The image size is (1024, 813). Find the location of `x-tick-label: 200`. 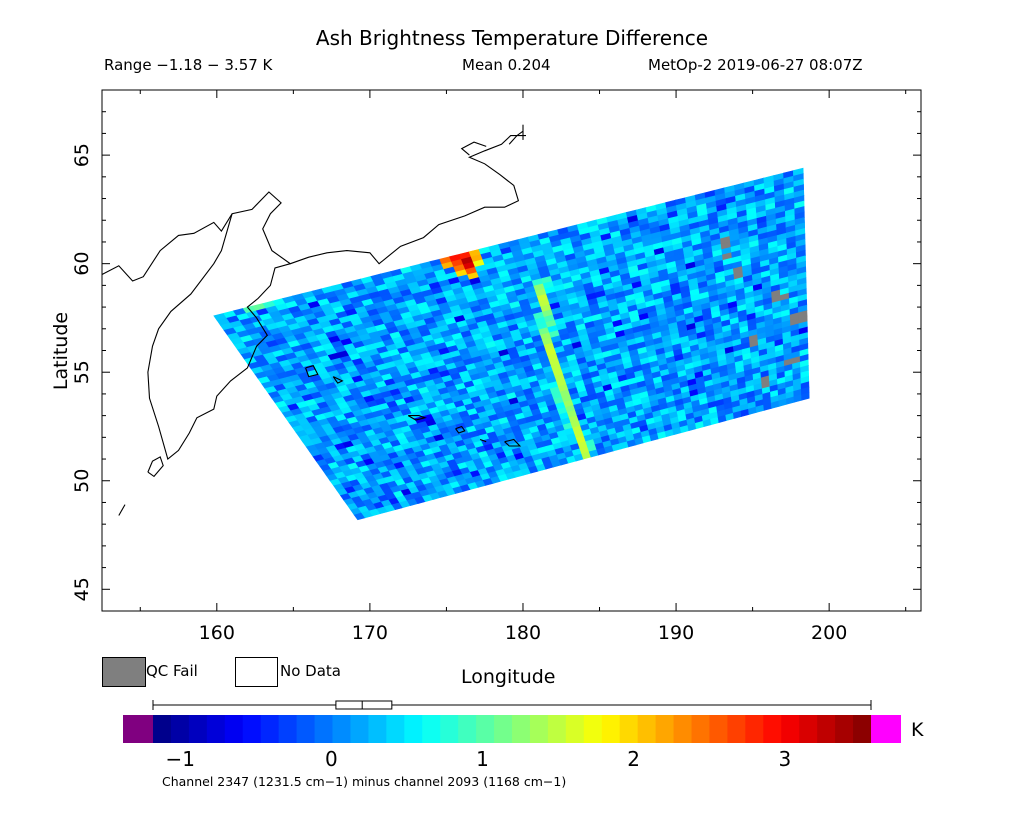

x-tick-label: 200 is located at coordinates (829, 633).